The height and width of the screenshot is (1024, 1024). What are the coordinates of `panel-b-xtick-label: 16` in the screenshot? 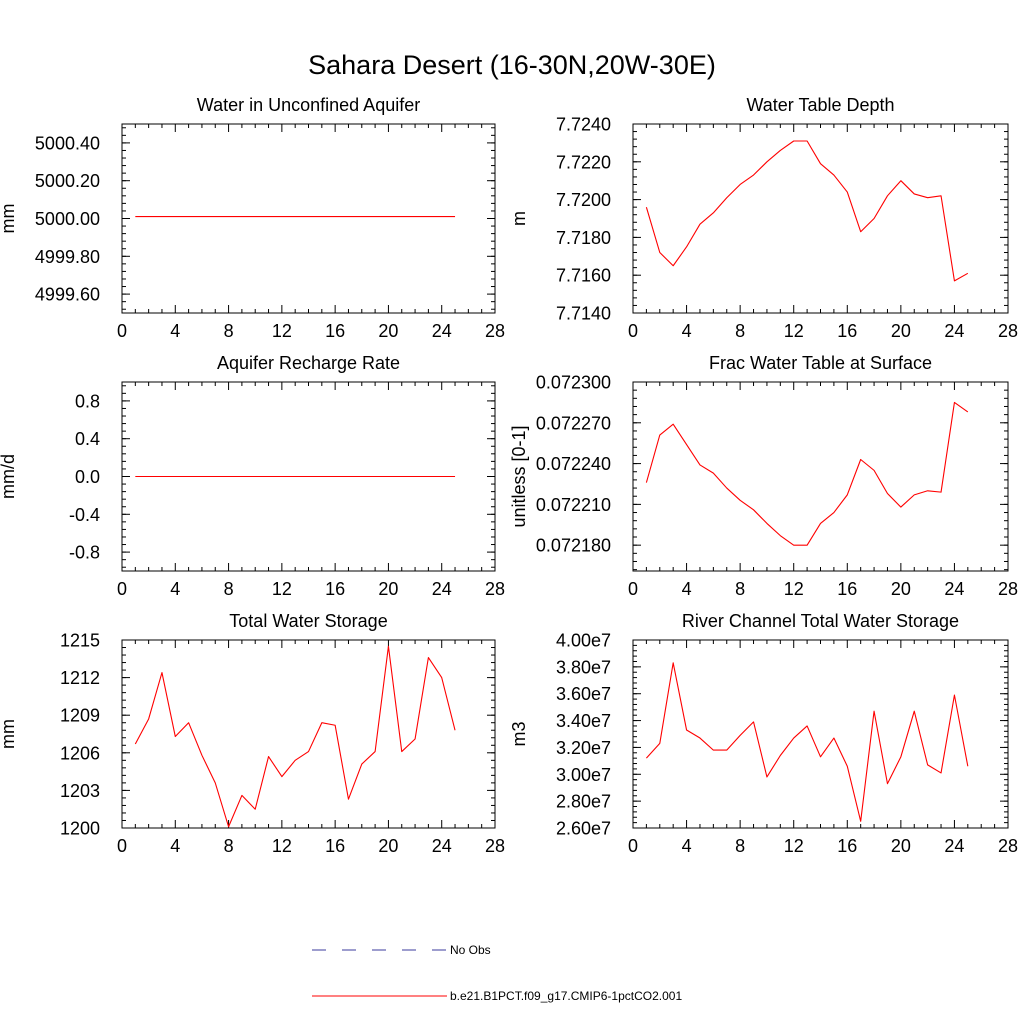 It's located at (847, 331).